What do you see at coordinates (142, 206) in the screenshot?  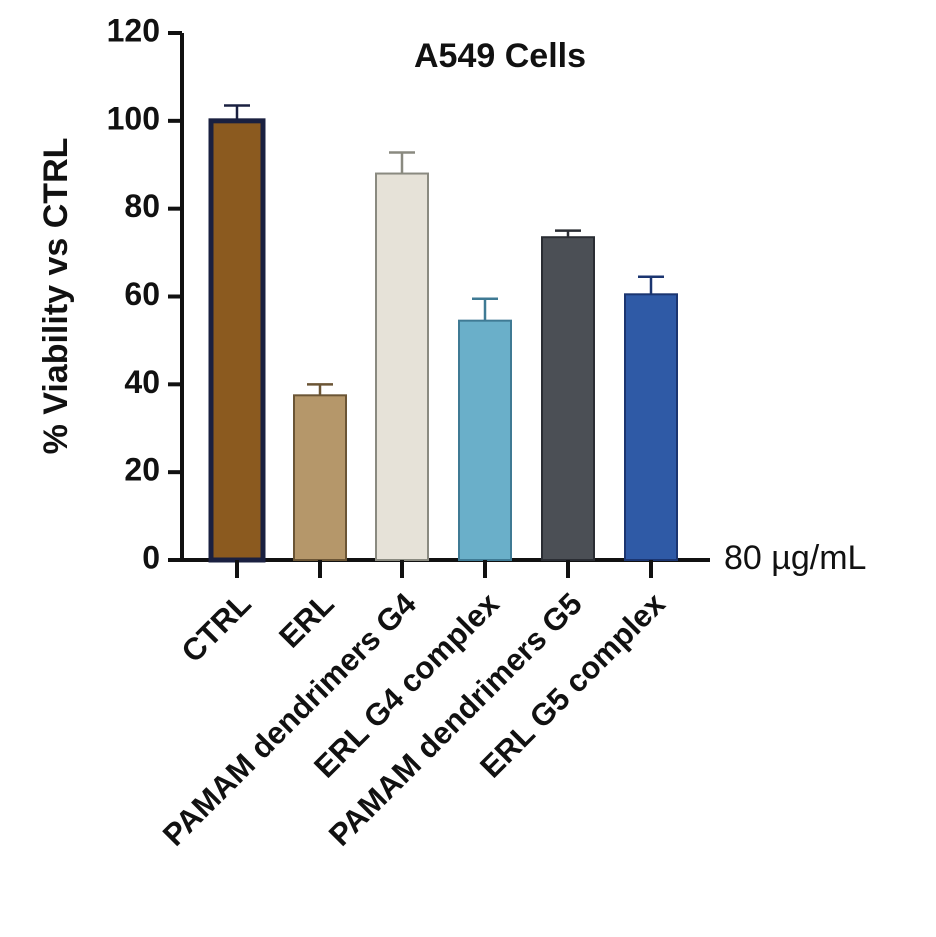 I see `y-tick-label: 80` at bounding box center [142, 206].